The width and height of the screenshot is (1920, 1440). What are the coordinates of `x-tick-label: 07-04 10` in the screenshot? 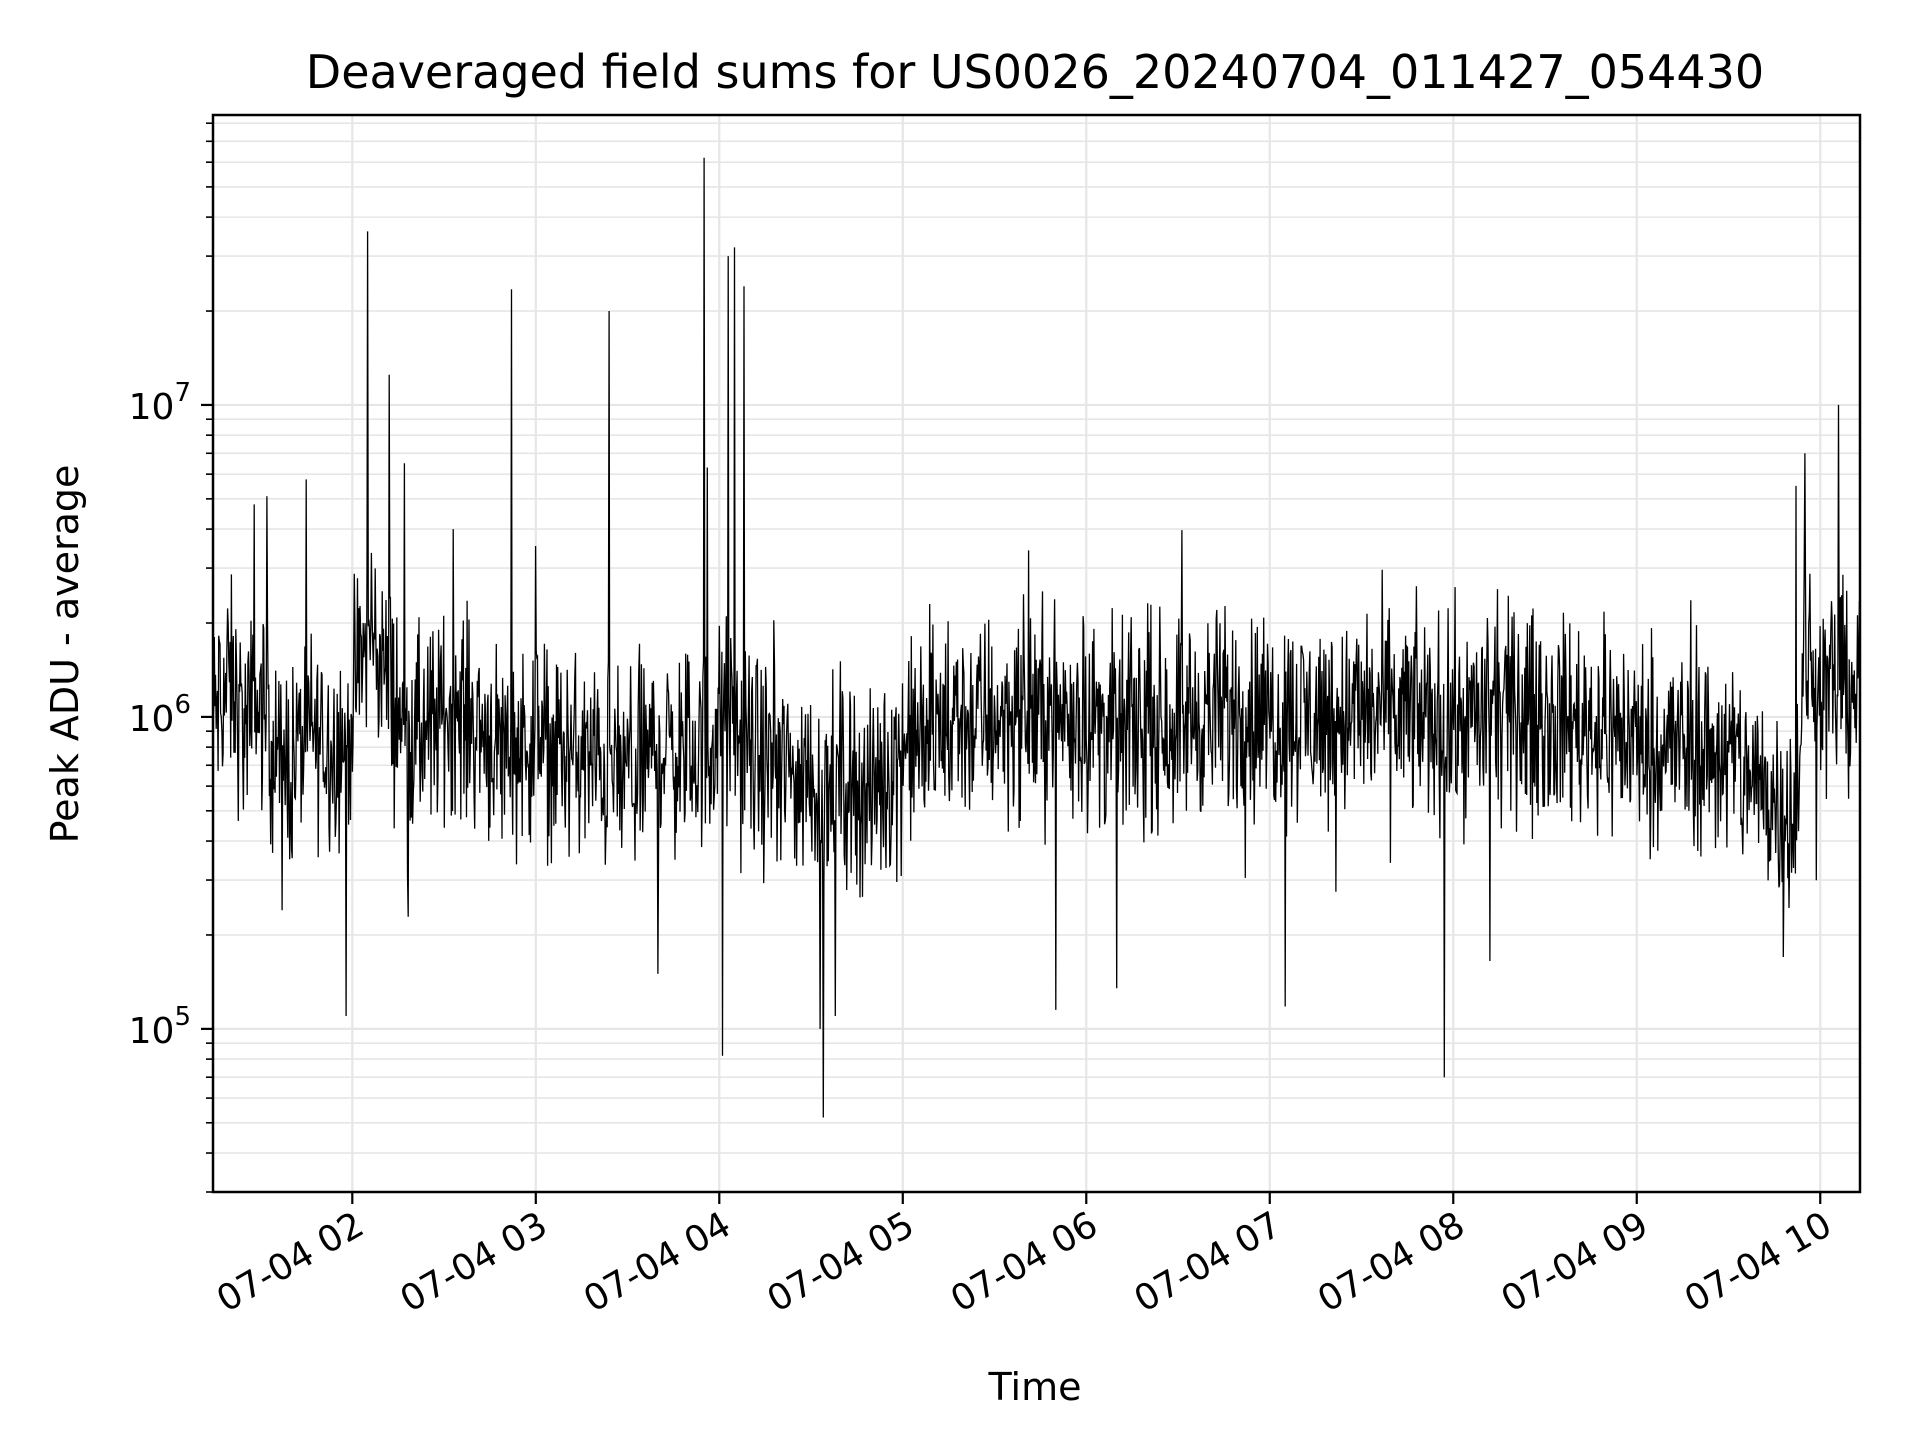 It's located at (1758, 1262).